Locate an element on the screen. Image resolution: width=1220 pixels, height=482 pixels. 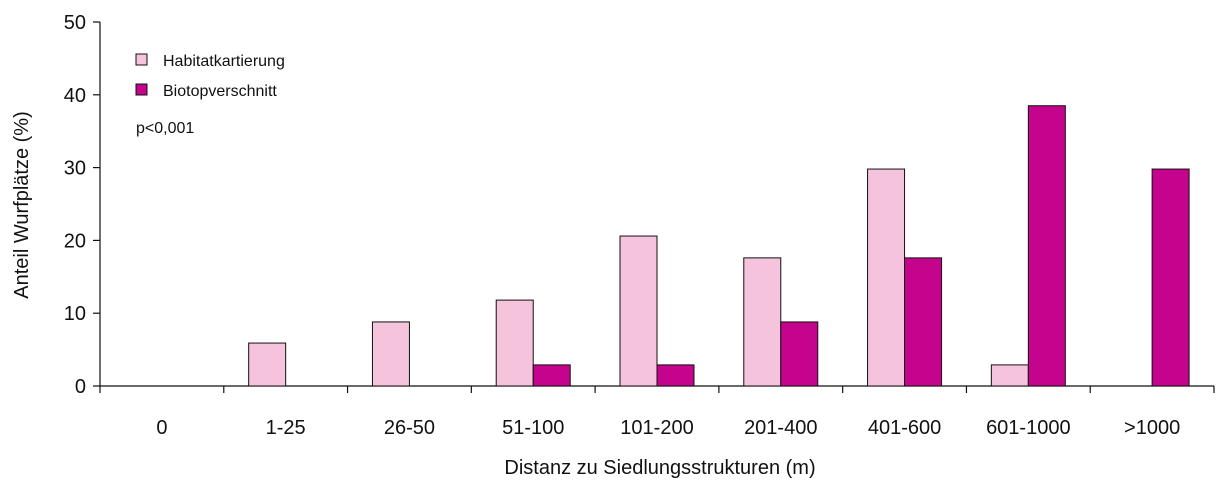
y-tick-label: 20 is located at coordinates (75, 241).